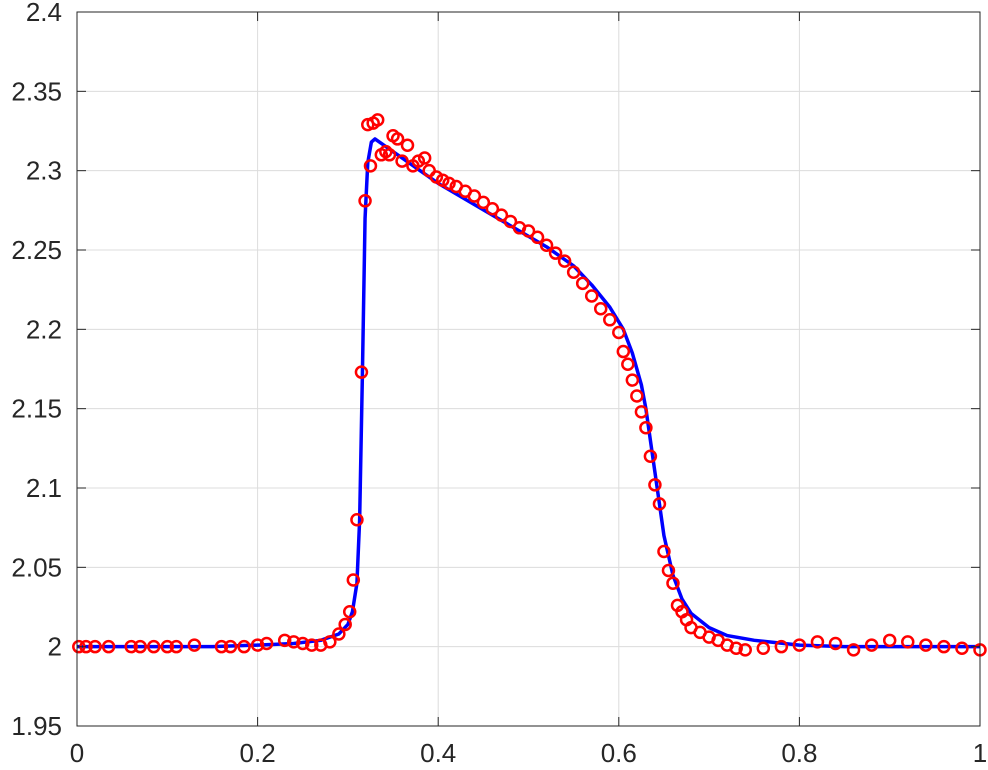  Describe the element at coordinates (36, 726) in the screenshot. I see `y-tick-label: 1.95` at that location.